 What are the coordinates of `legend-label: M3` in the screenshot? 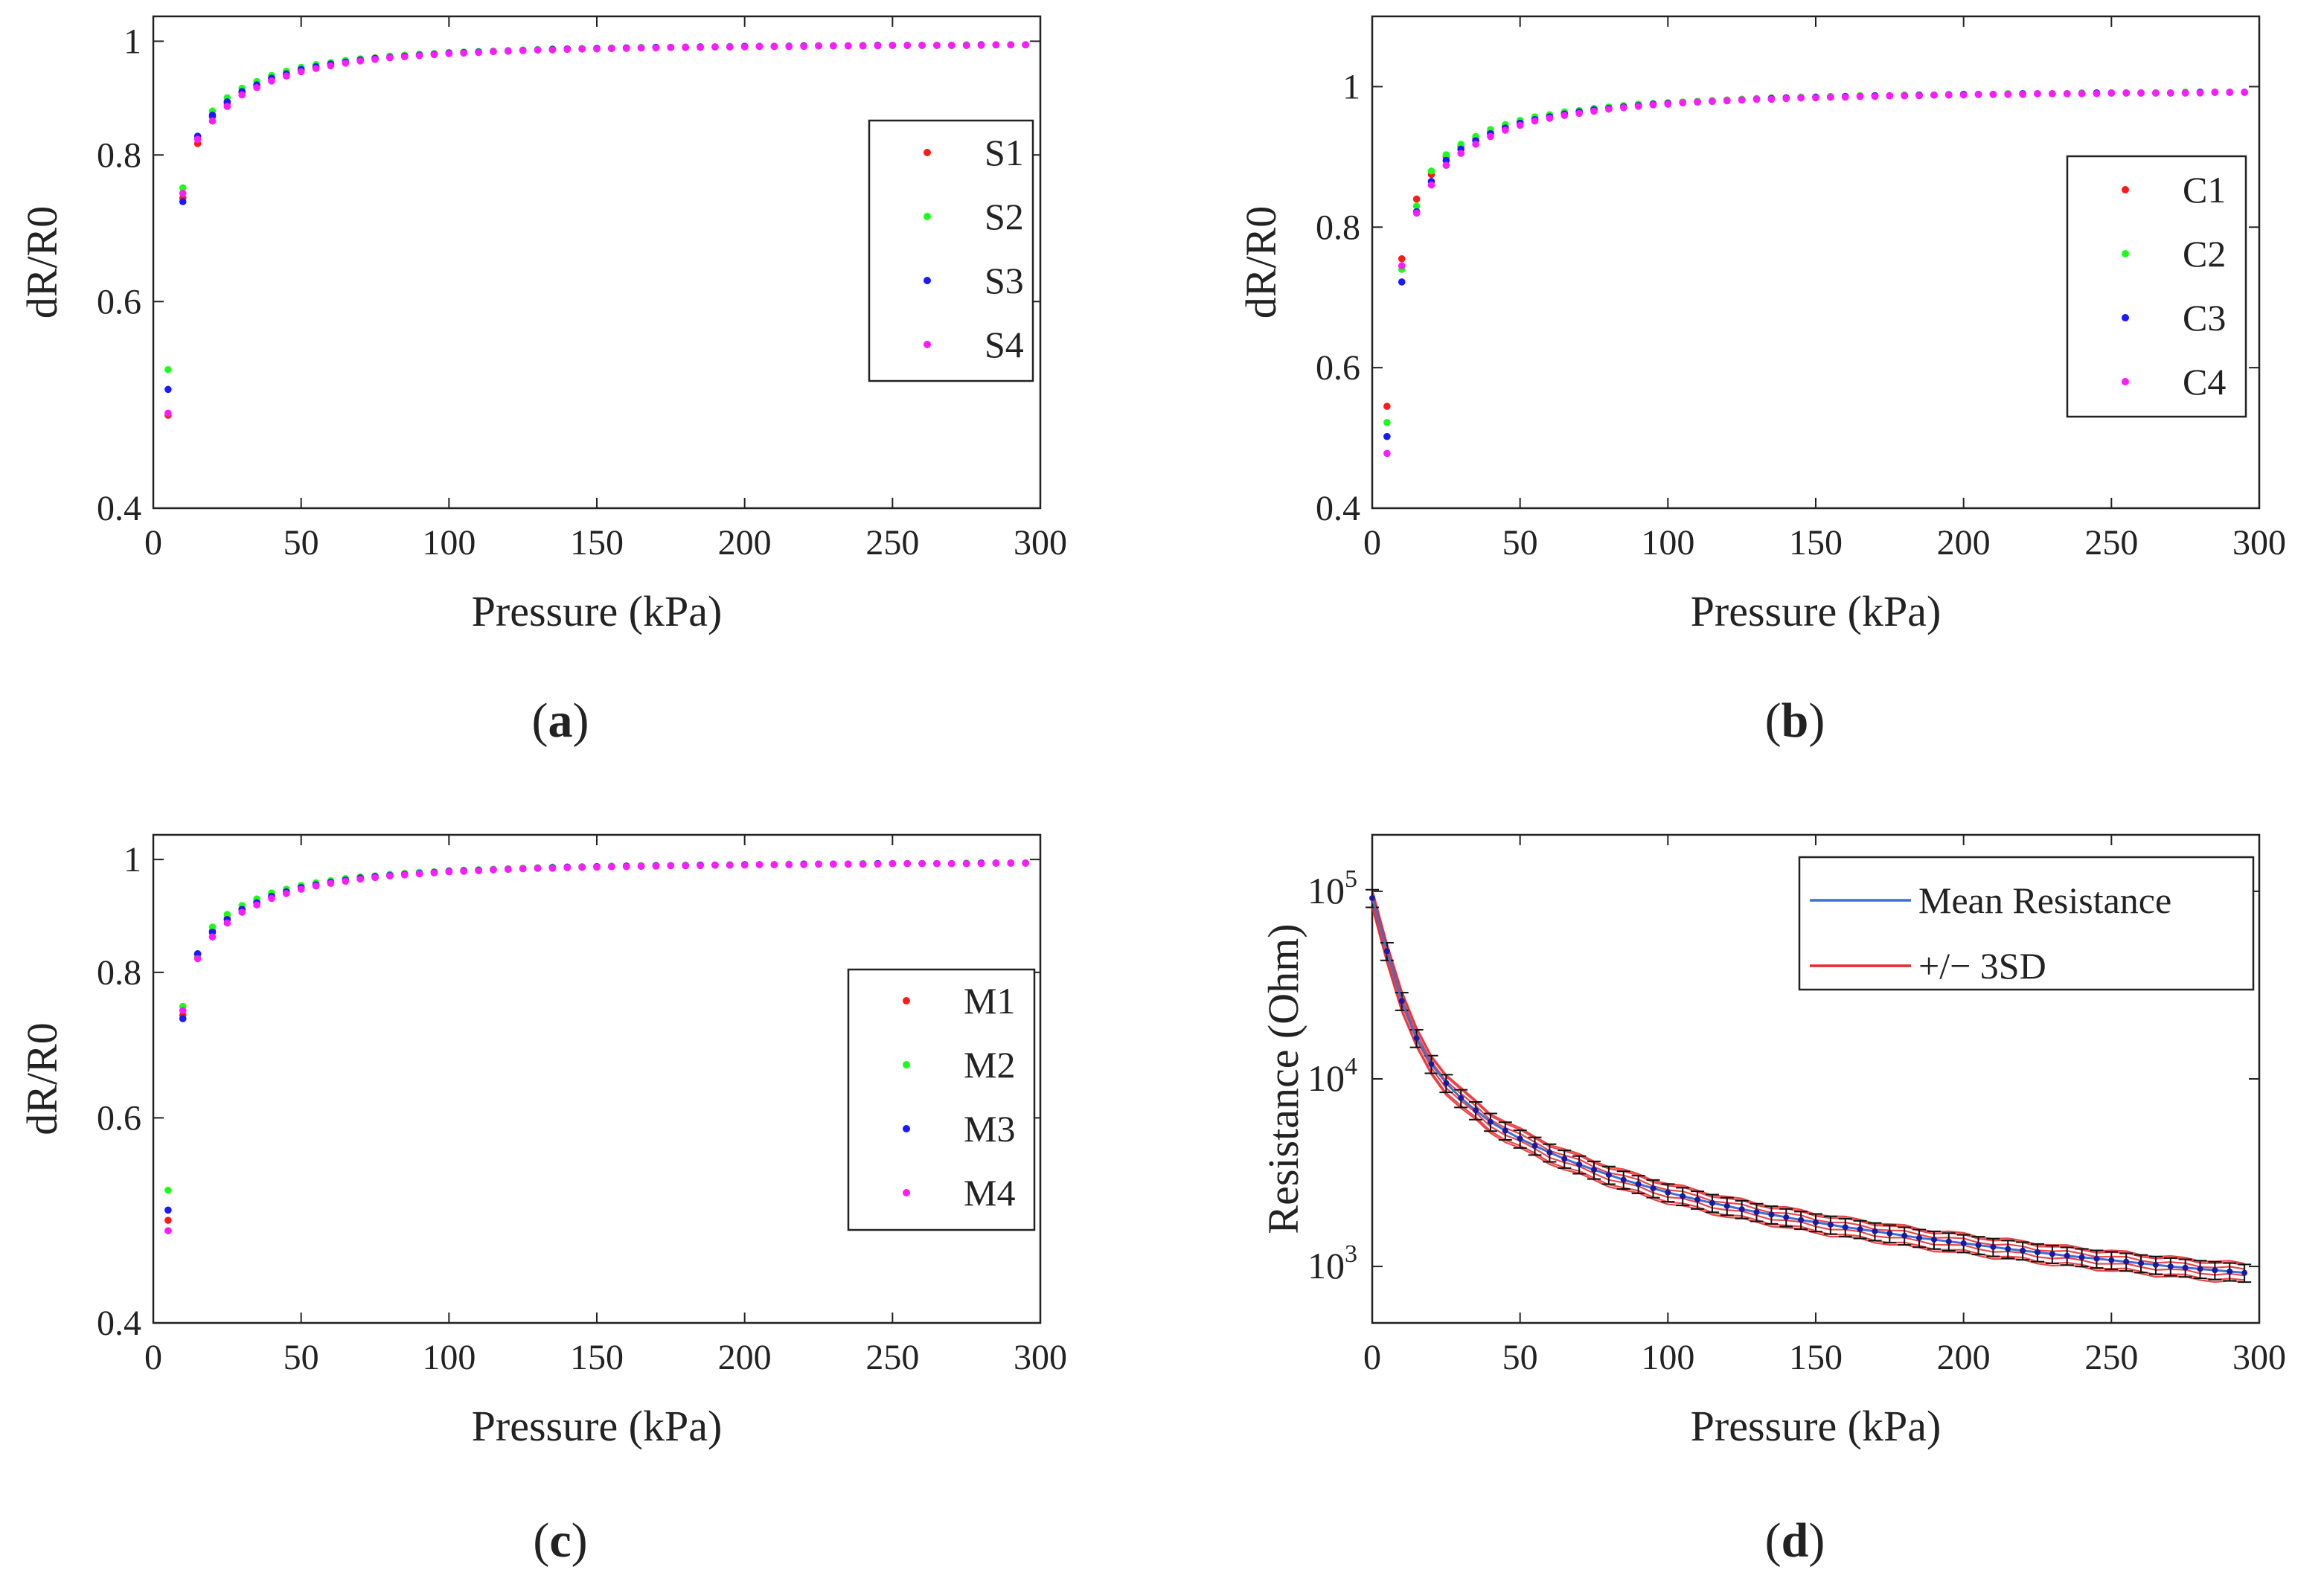 It's located at (990, 1129).